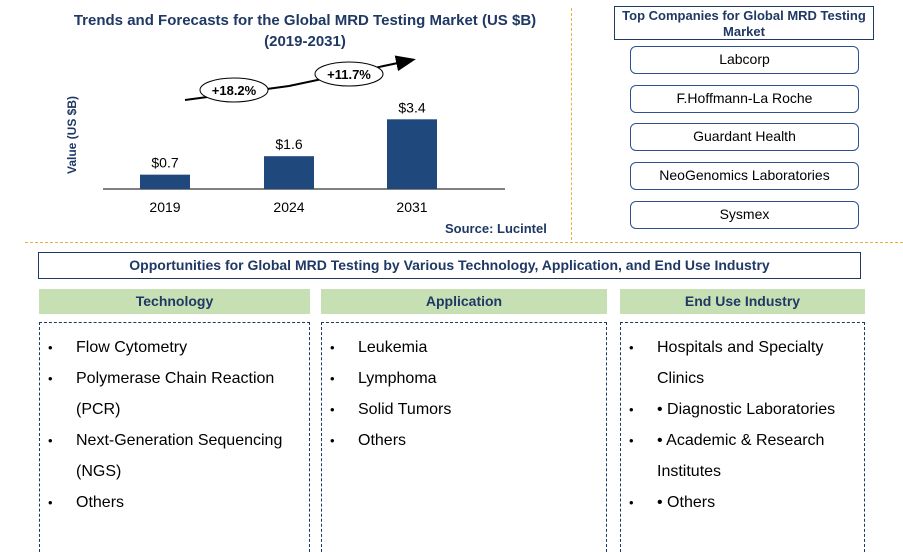 This screenshot has width=903, height=552. What do you see at coordinates (174, 301) in the screenshot?
I see `technology-header: Technology` at bounding box center [174, 301].